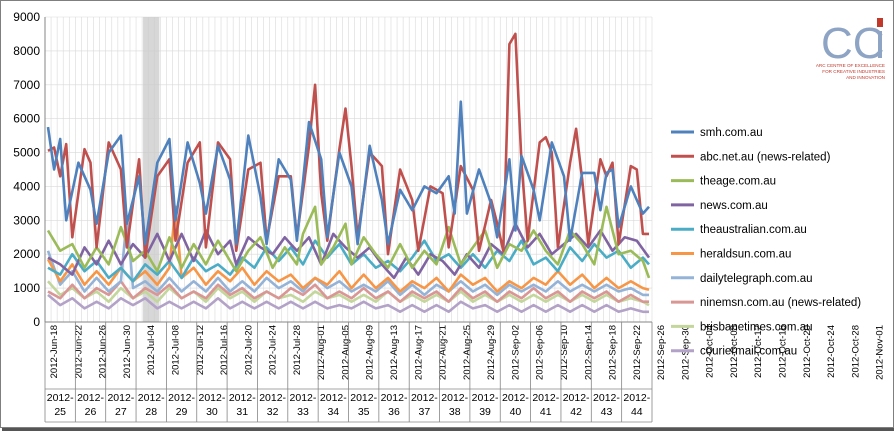  What do you see at coordinates (151, 412) in the screenshot?
I see `week-number-label: 28` at bounding box center [151, 412].